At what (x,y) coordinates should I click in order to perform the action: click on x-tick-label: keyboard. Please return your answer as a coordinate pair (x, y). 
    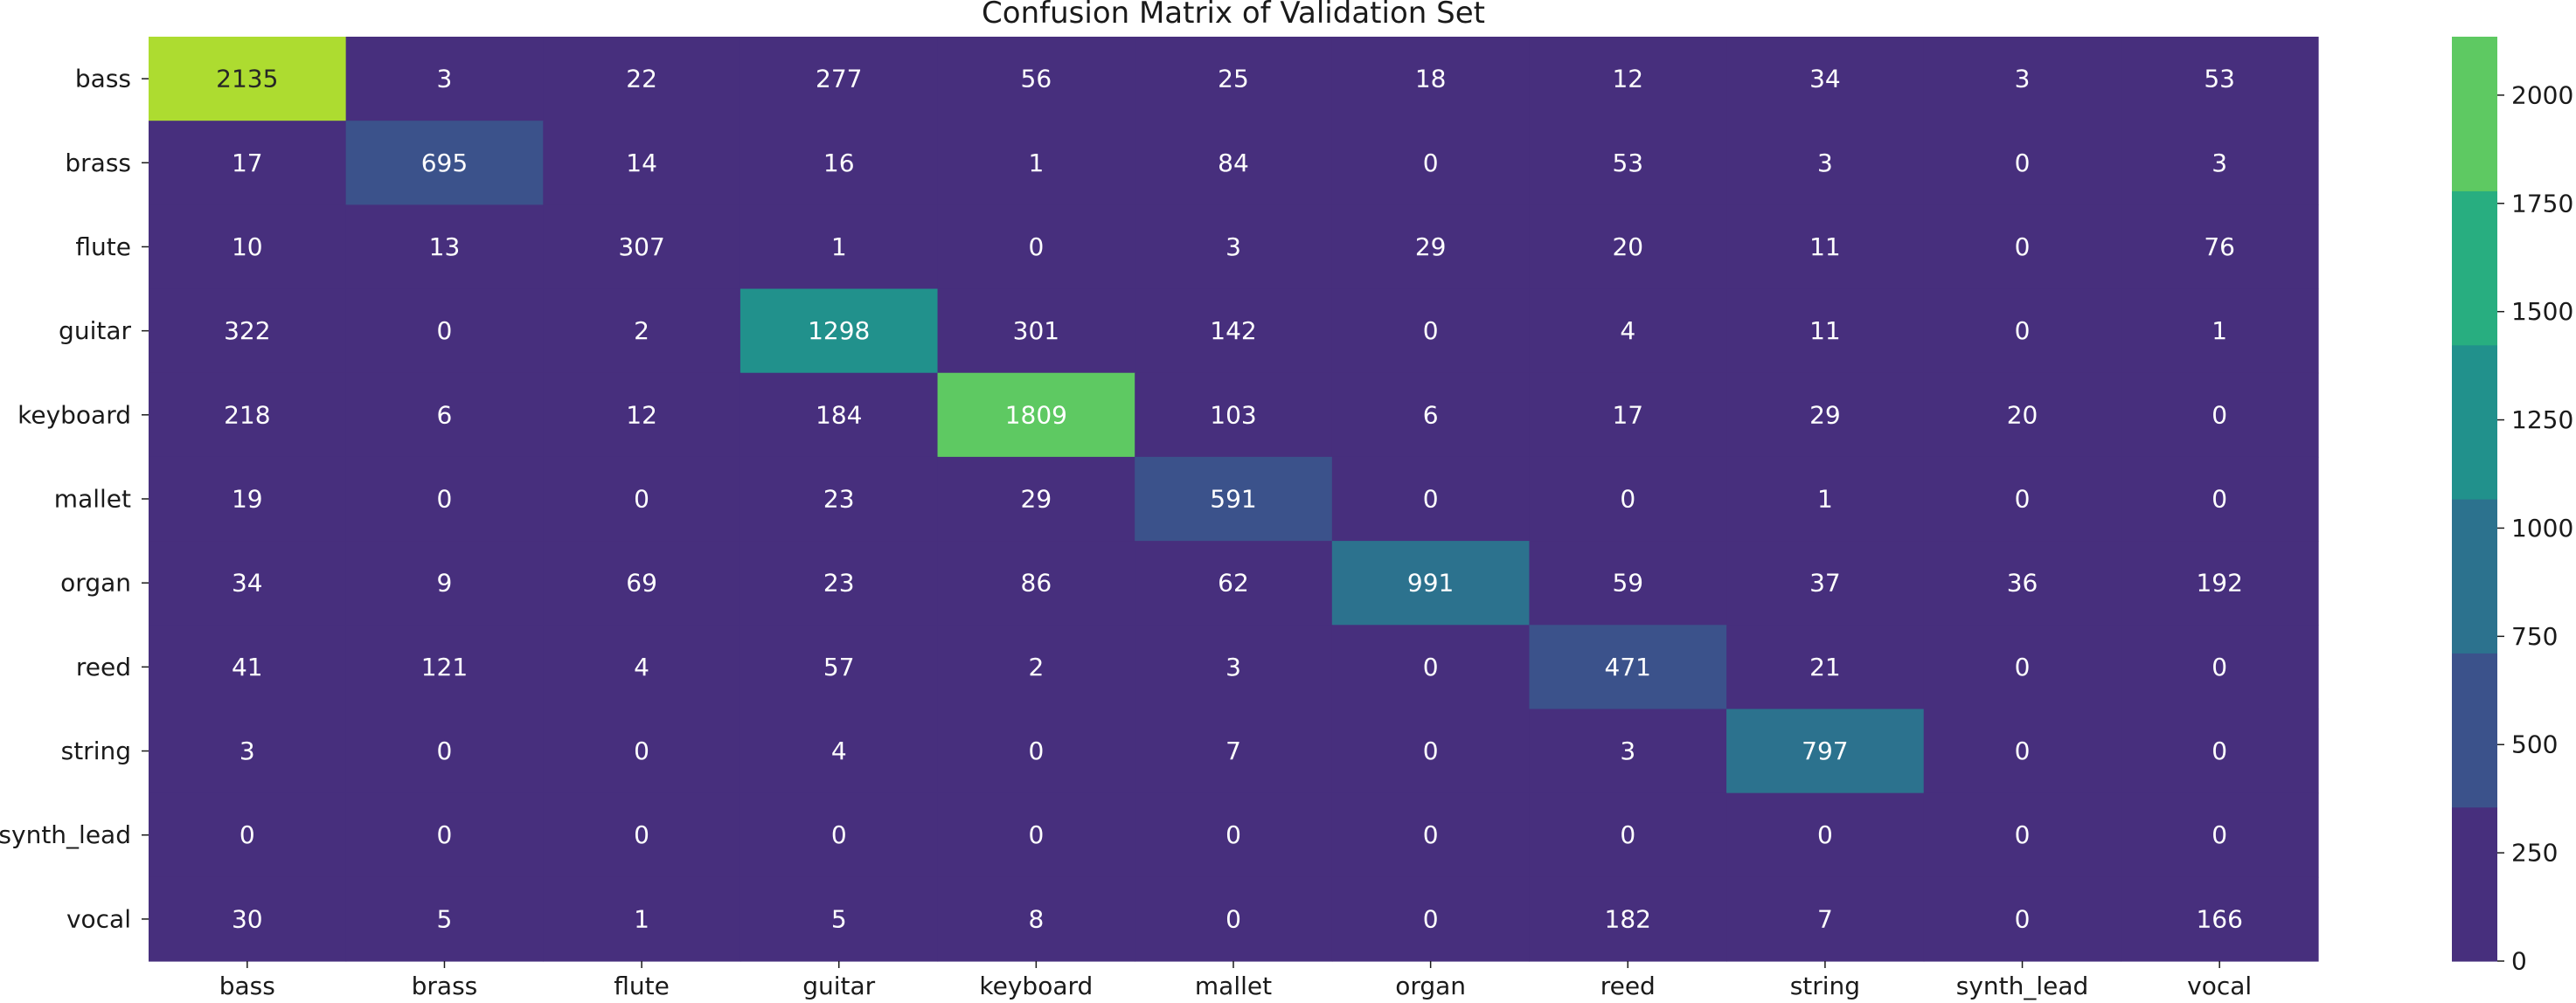
    Looking at the image, I should click on (1036, 986).